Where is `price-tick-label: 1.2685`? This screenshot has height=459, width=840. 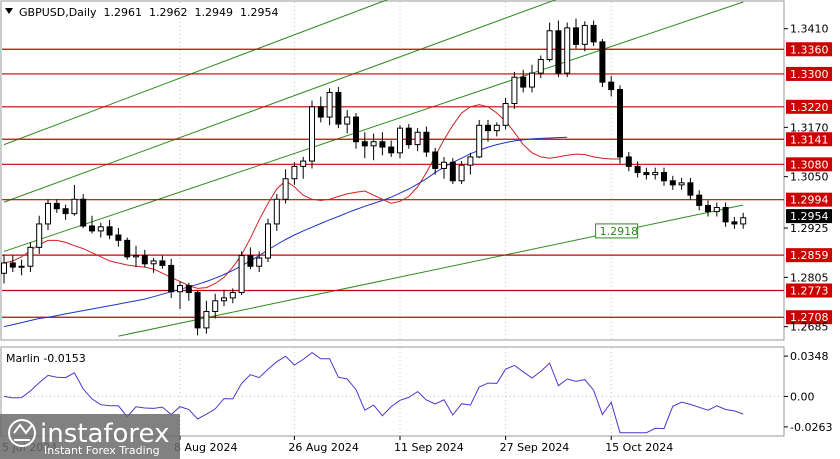 price-tick-label: 1.2685 is located at coordinates (809, 327).